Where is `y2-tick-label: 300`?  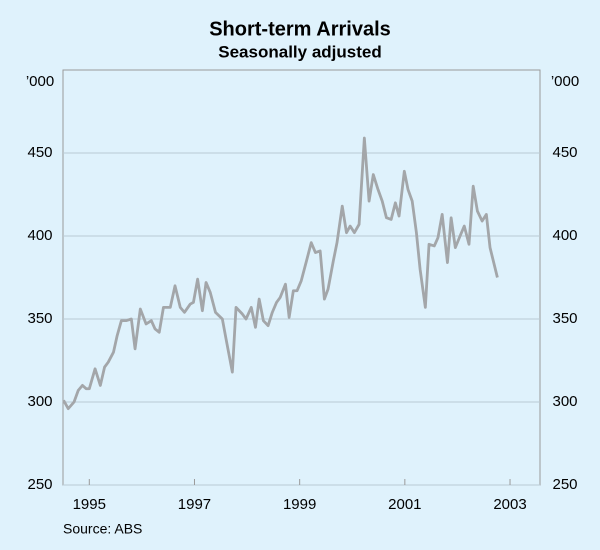 y2-tick-label: 300 is located at coordinates (564, 401).